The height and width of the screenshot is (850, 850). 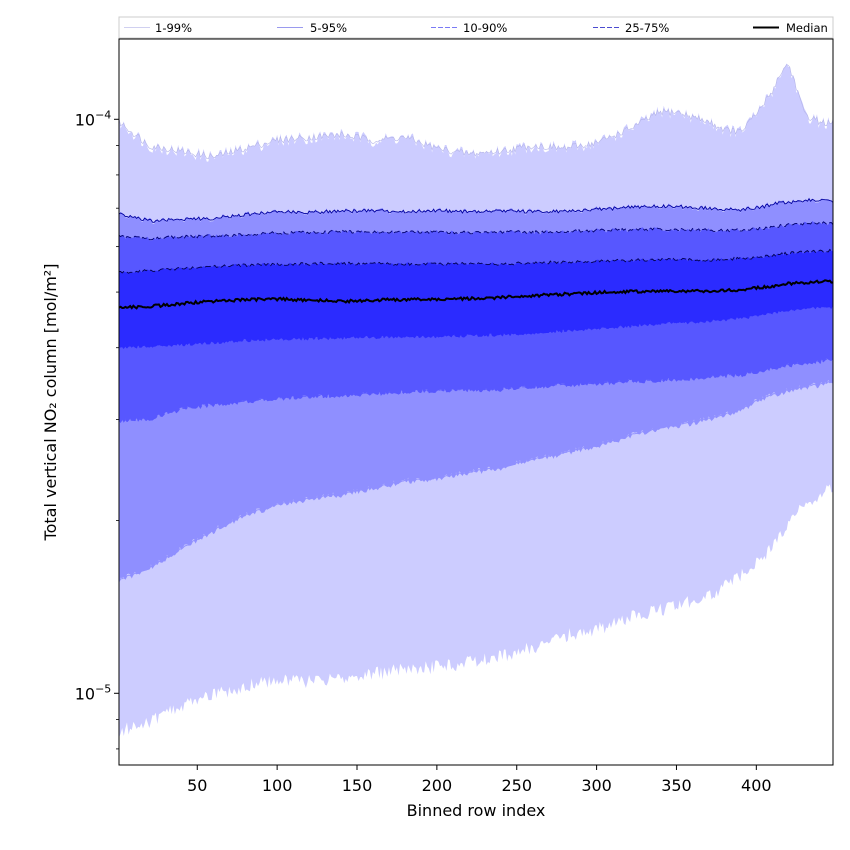 I want to click on x-tick-label: 50, so click(x=197, y=785).